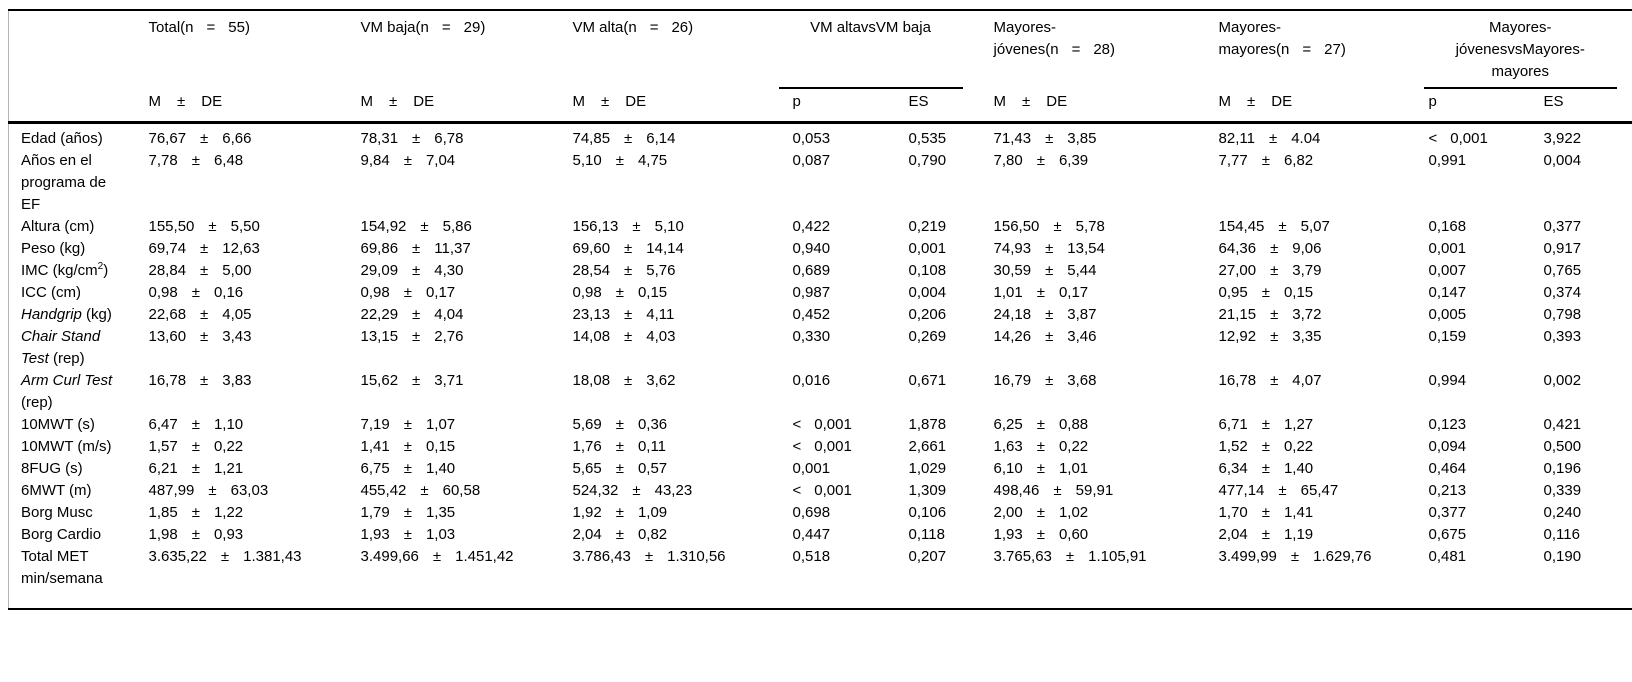 The image size is (1632, 682). What do you see at coordinates (844, 249) in the screenshot?
I see `p-value-cell: 0,940` at bounding box center [844, 249].